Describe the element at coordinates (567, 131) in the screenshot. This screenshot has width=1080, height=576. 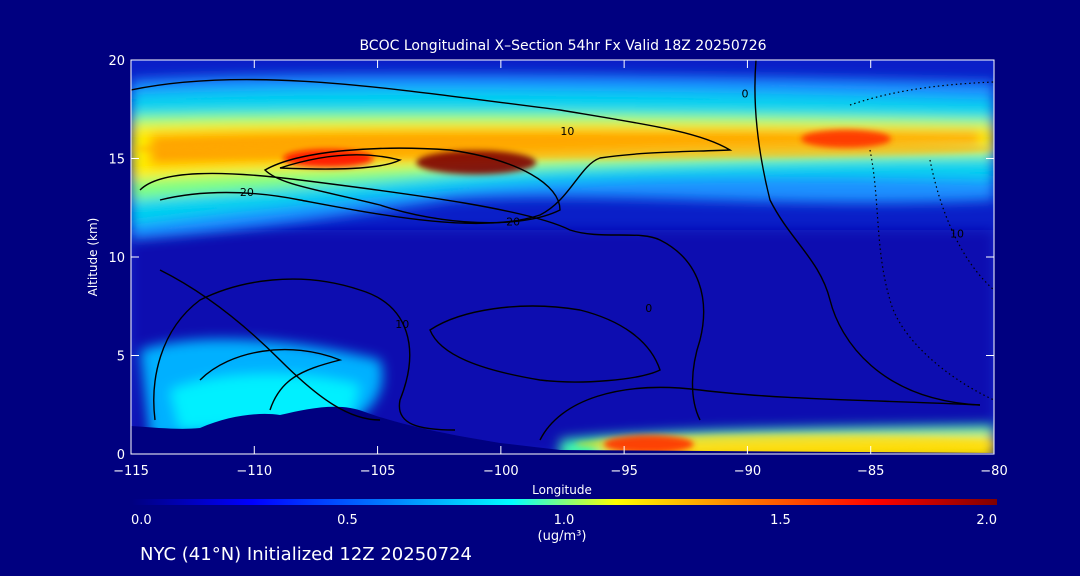
I see `contour-label-0: 10` at that location.